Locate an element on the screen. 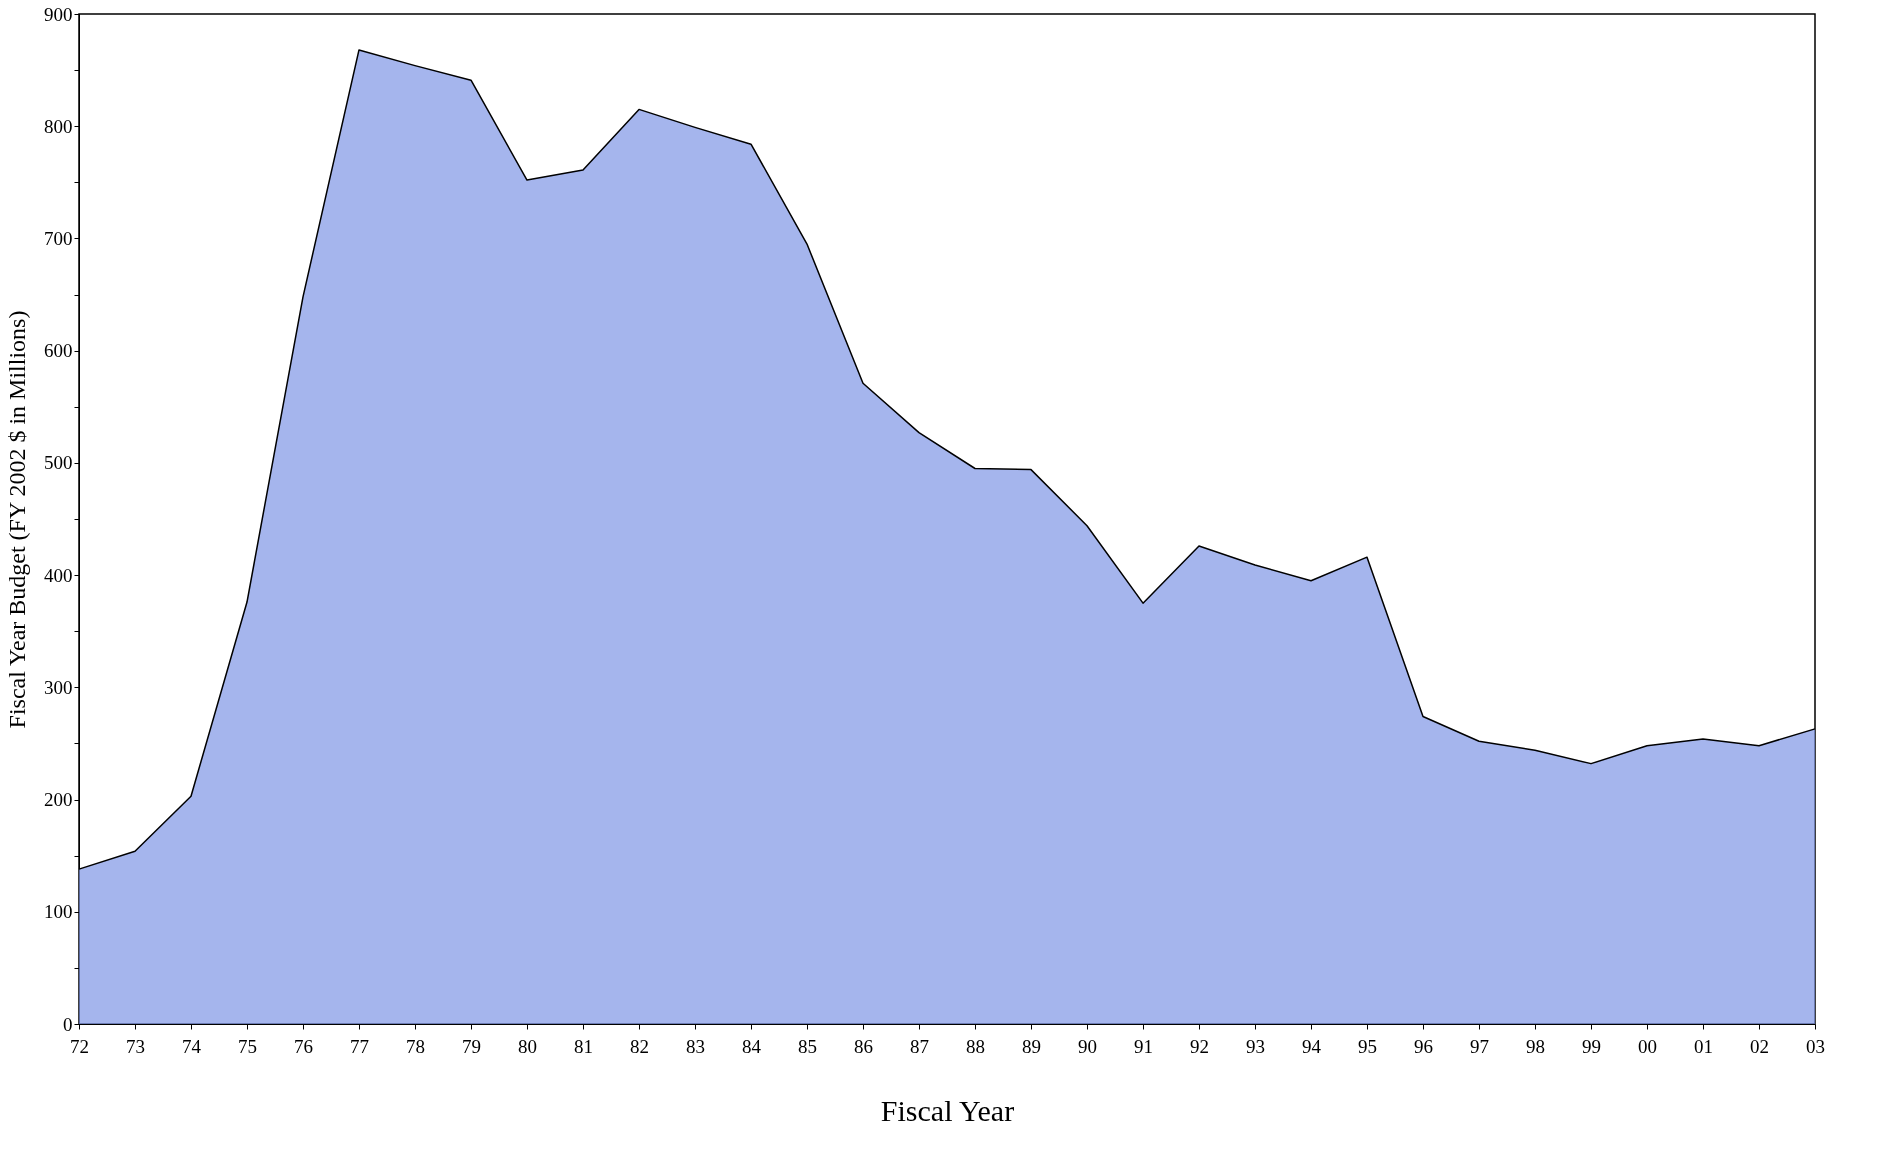  x-tick-label: 99 is located at coordinates (1591, 1046).